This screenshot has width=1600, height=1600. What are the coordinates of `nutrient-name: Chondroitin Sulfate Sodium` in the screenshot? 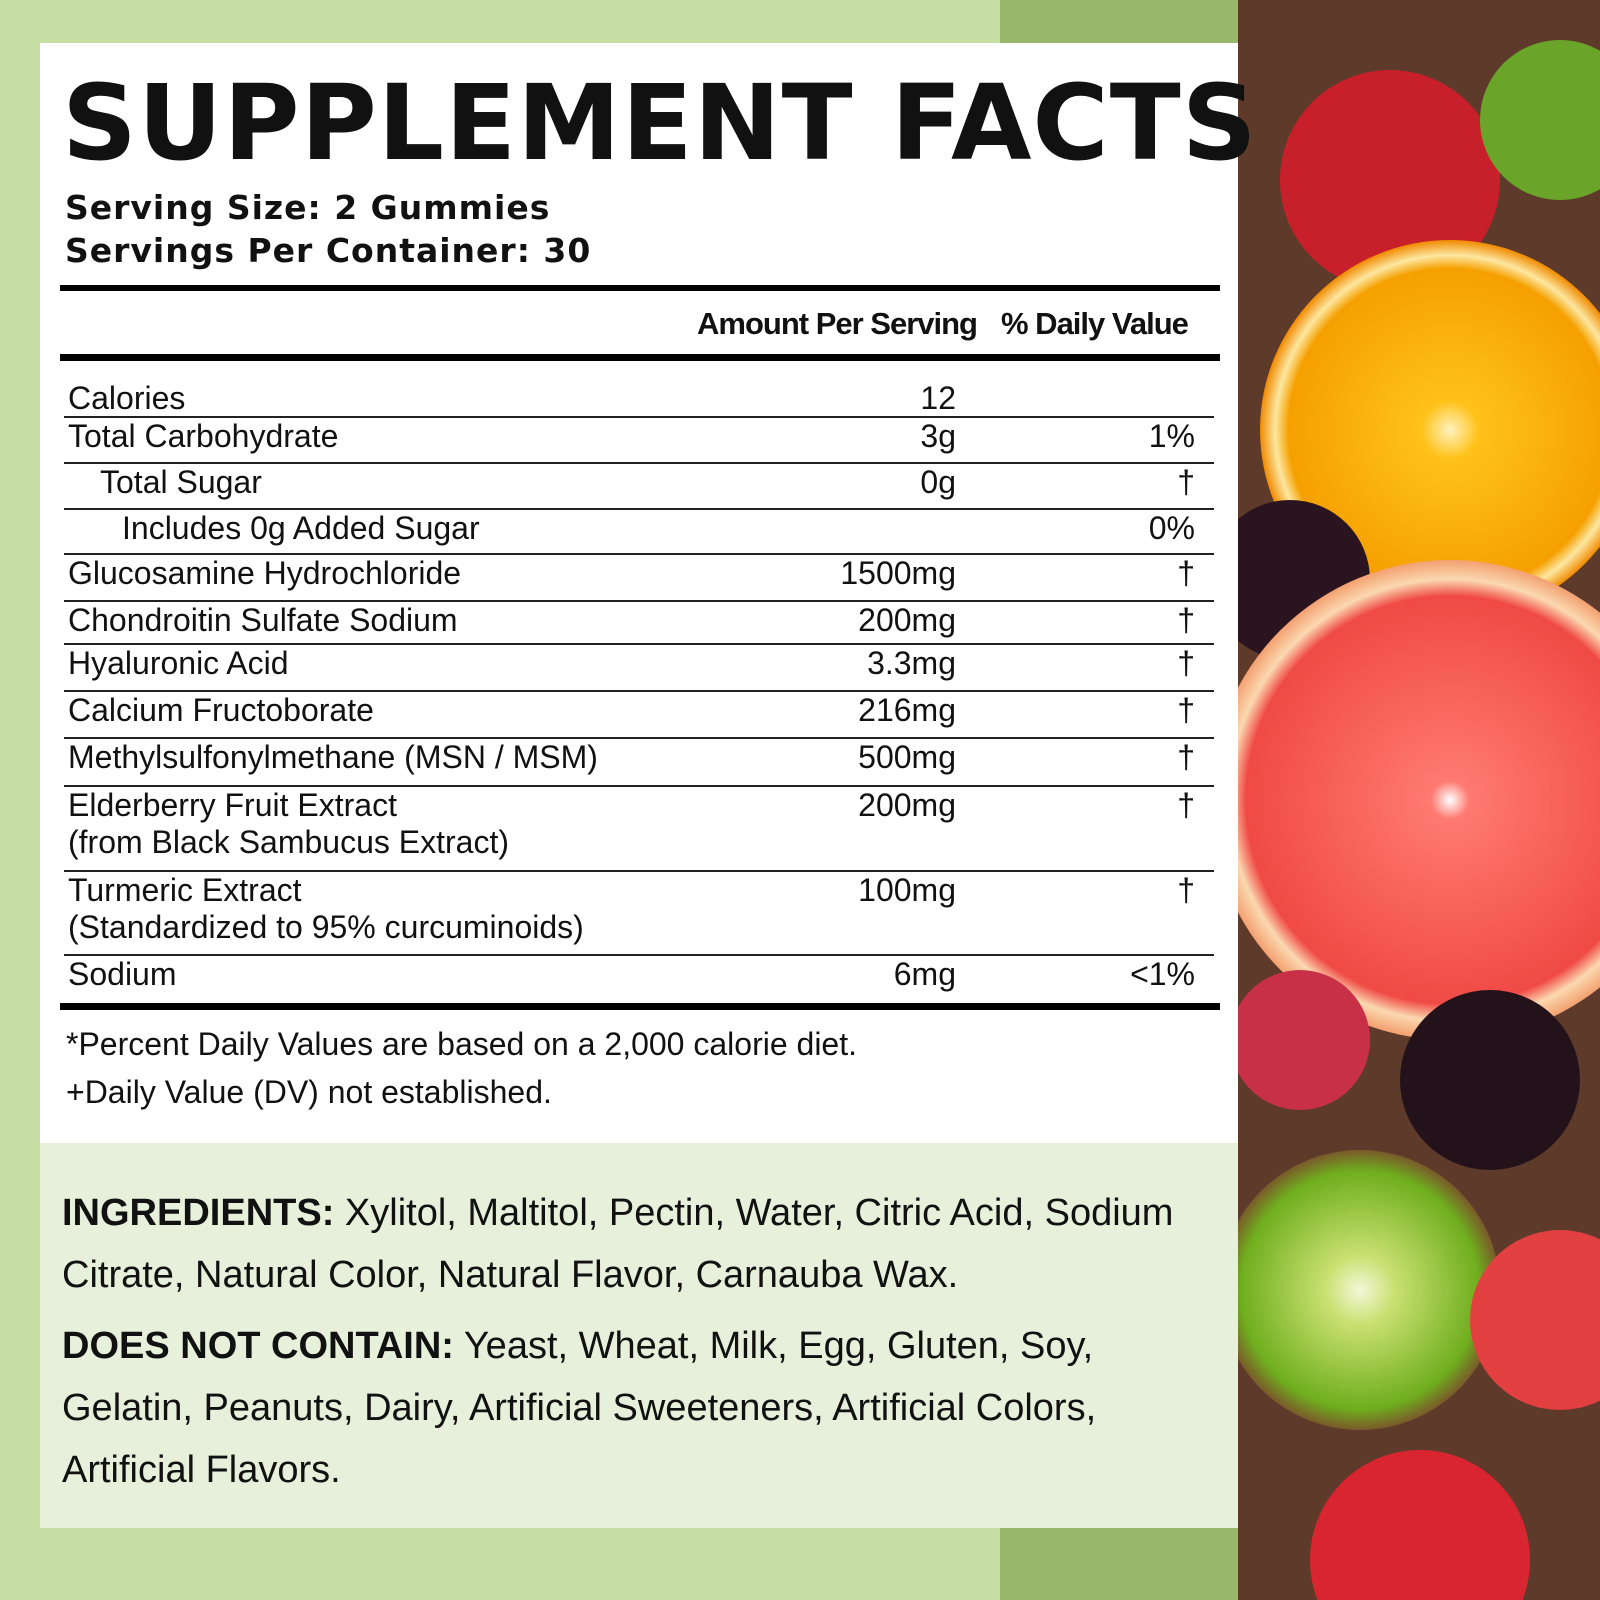 It's located at (263, 620).